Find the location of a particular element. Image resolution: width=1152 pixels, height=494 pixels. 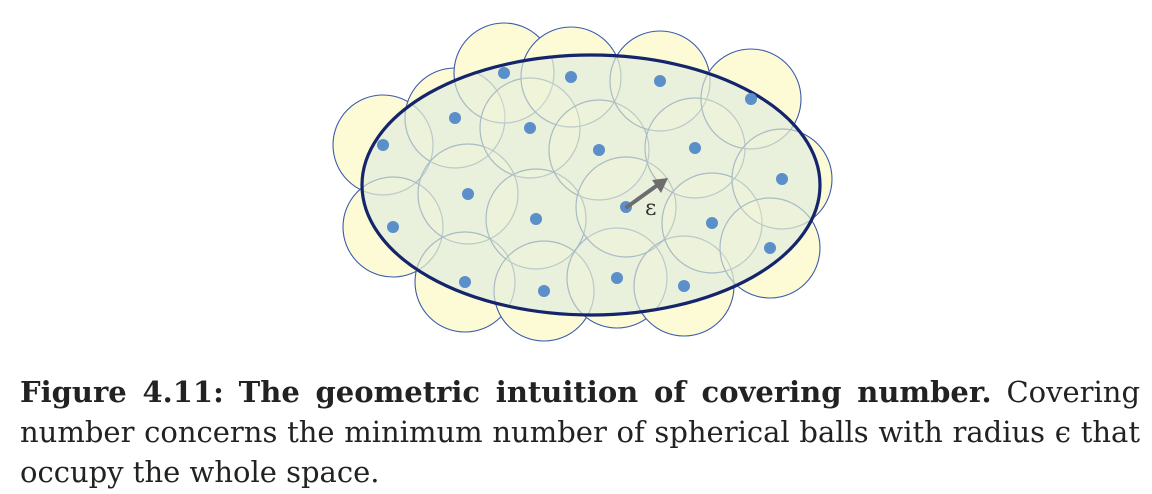

epsilon-label: ε is located at coordinates (650, 208).